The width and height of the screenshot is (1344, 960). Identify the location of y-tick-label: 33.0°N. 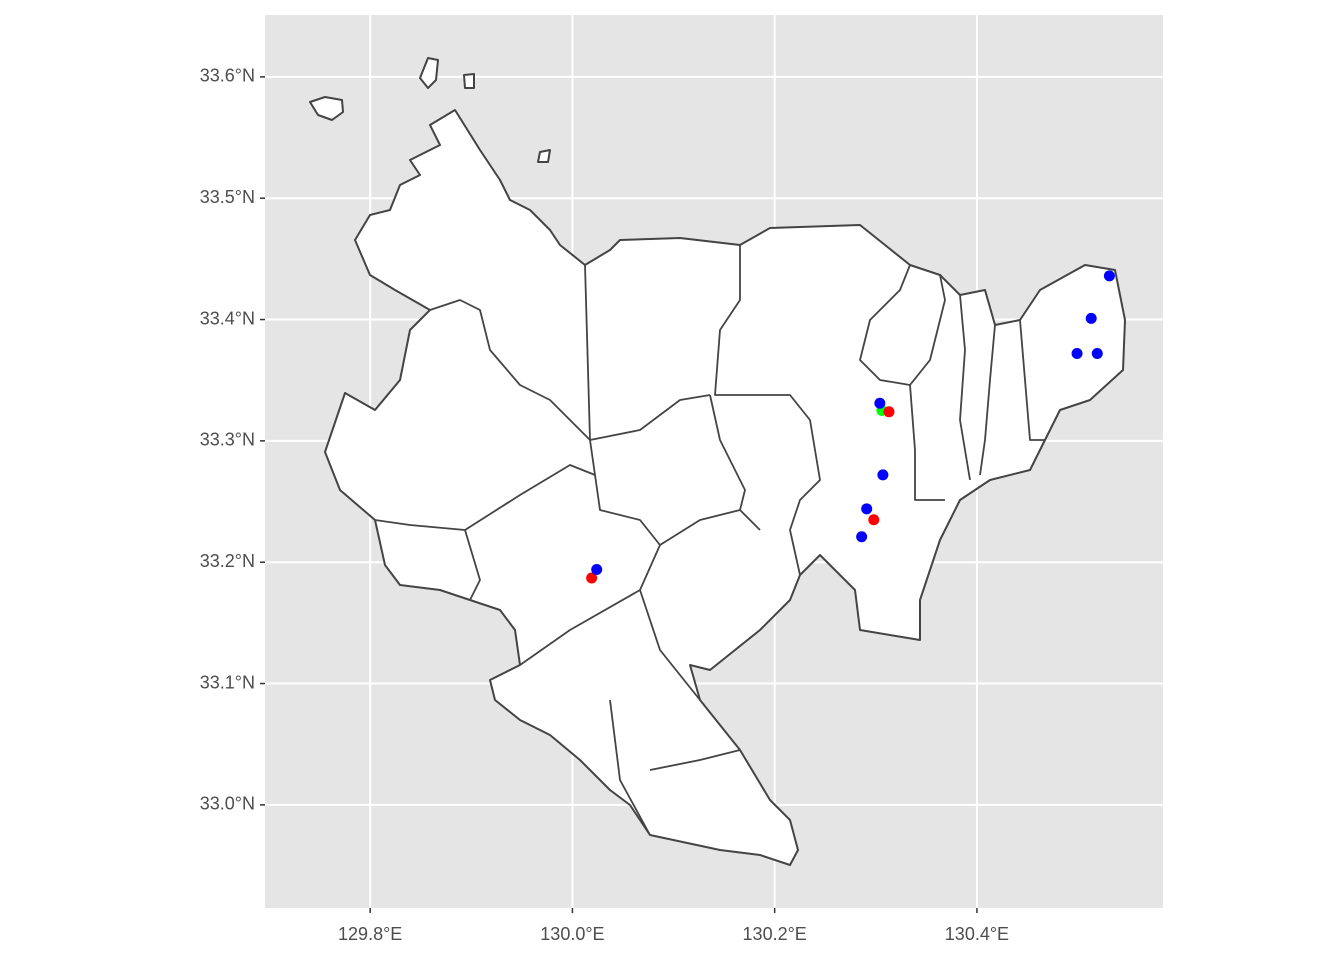
(227, 804).